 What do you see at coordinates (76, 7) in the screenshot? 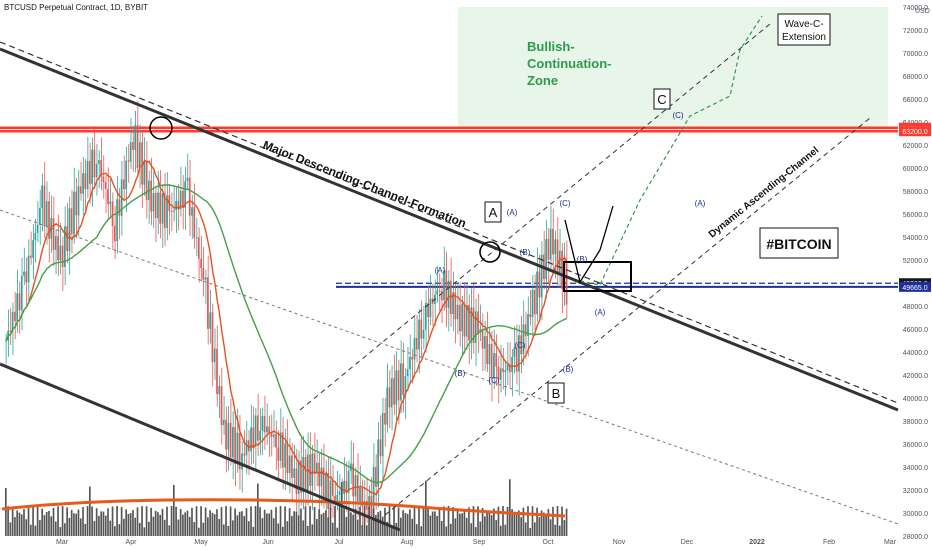
I see `chart-header: BTCUSD Perpetual Contract, 1D, BYBIT` at bounding box center [76, 7].